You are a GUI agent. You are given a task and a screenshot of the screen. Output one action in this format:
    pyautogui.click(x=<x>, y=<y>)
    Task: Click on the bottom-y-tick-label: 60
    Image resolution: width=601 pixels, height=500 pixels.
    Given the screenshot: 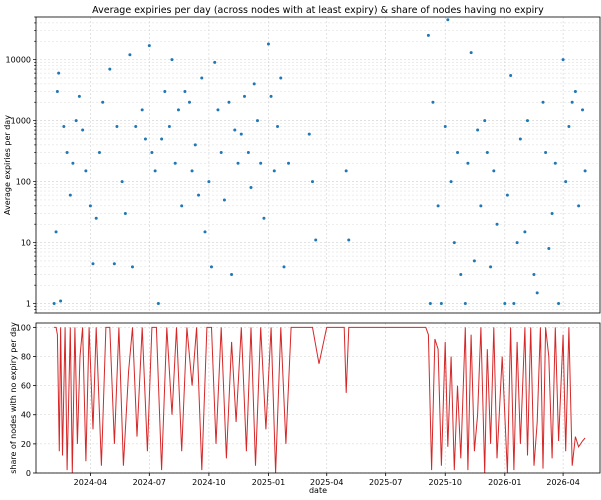 What is the action you would take?
    pyautogui.click(x=26, y=386)
    